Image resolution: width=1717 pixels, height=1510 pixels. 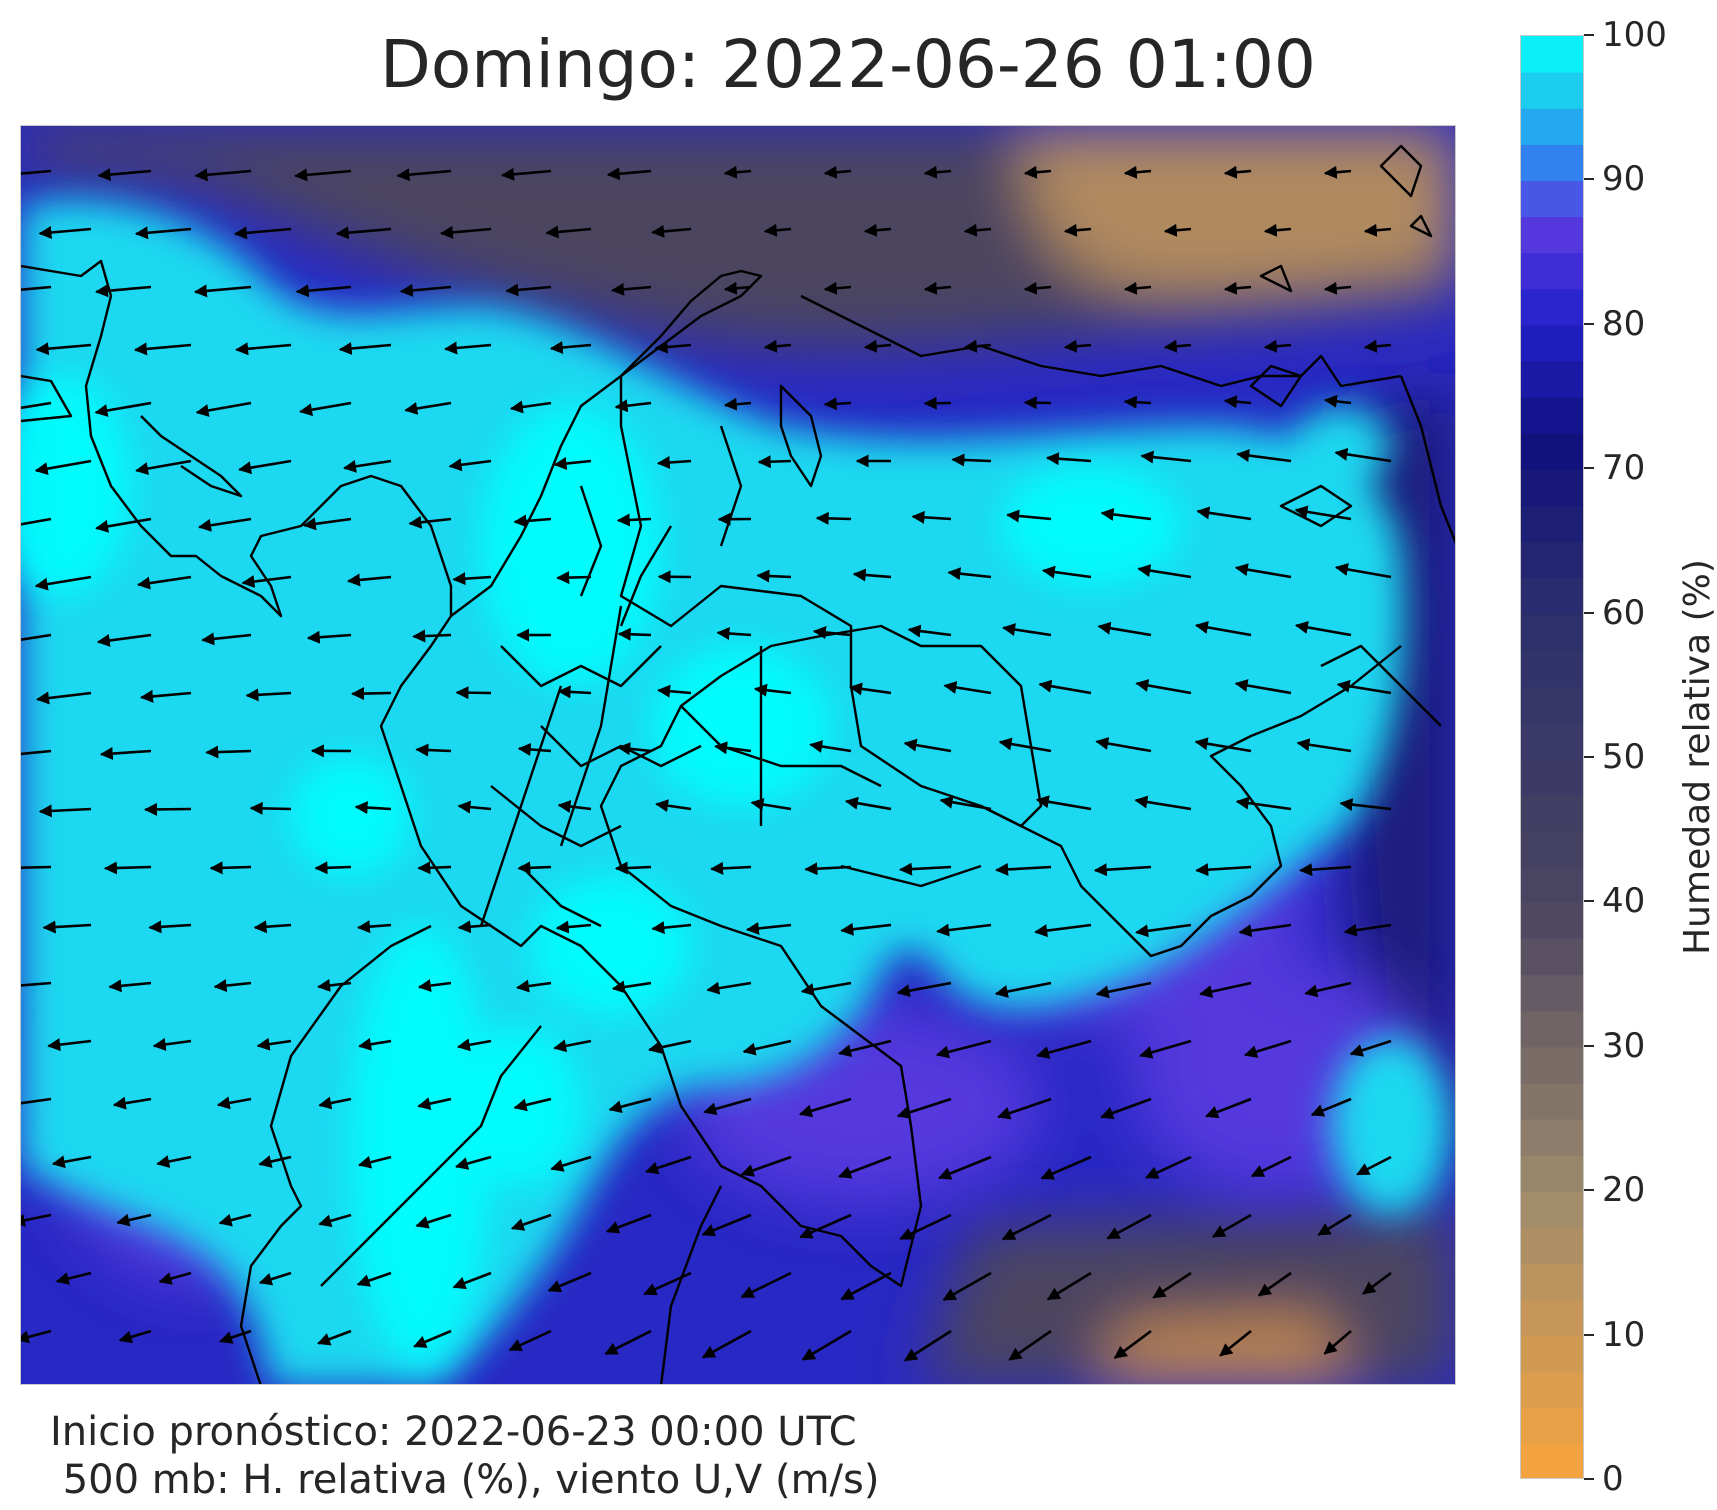 What do you see at coordinates (1589, 468) in the screenshot?
I see `colorbar-tick-mark` at bounding box center [1589, 468].